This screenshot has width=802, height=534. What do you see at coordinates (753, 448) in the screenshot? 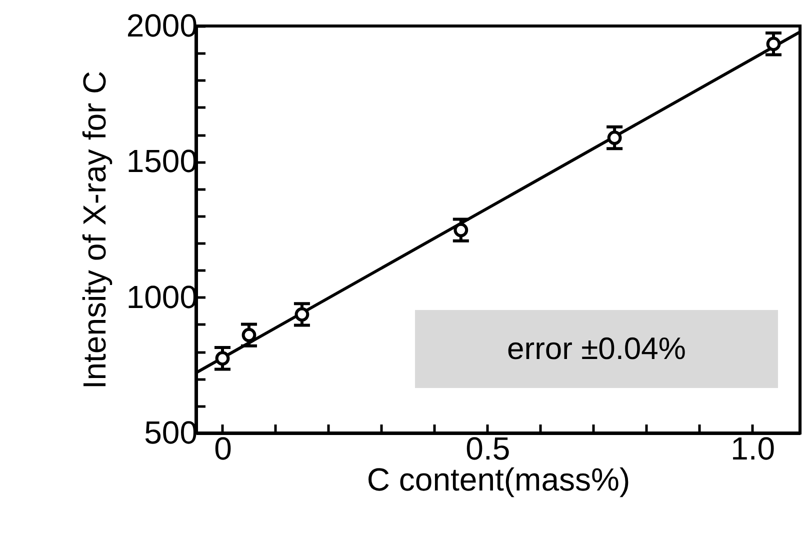
I see `x-tick-label: 1.0` at bounding box center [753, 448].